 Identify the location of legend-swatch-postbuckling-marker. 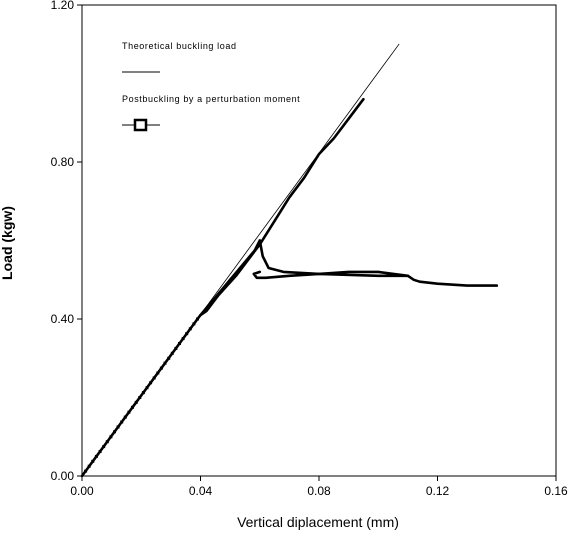
(140, 125).